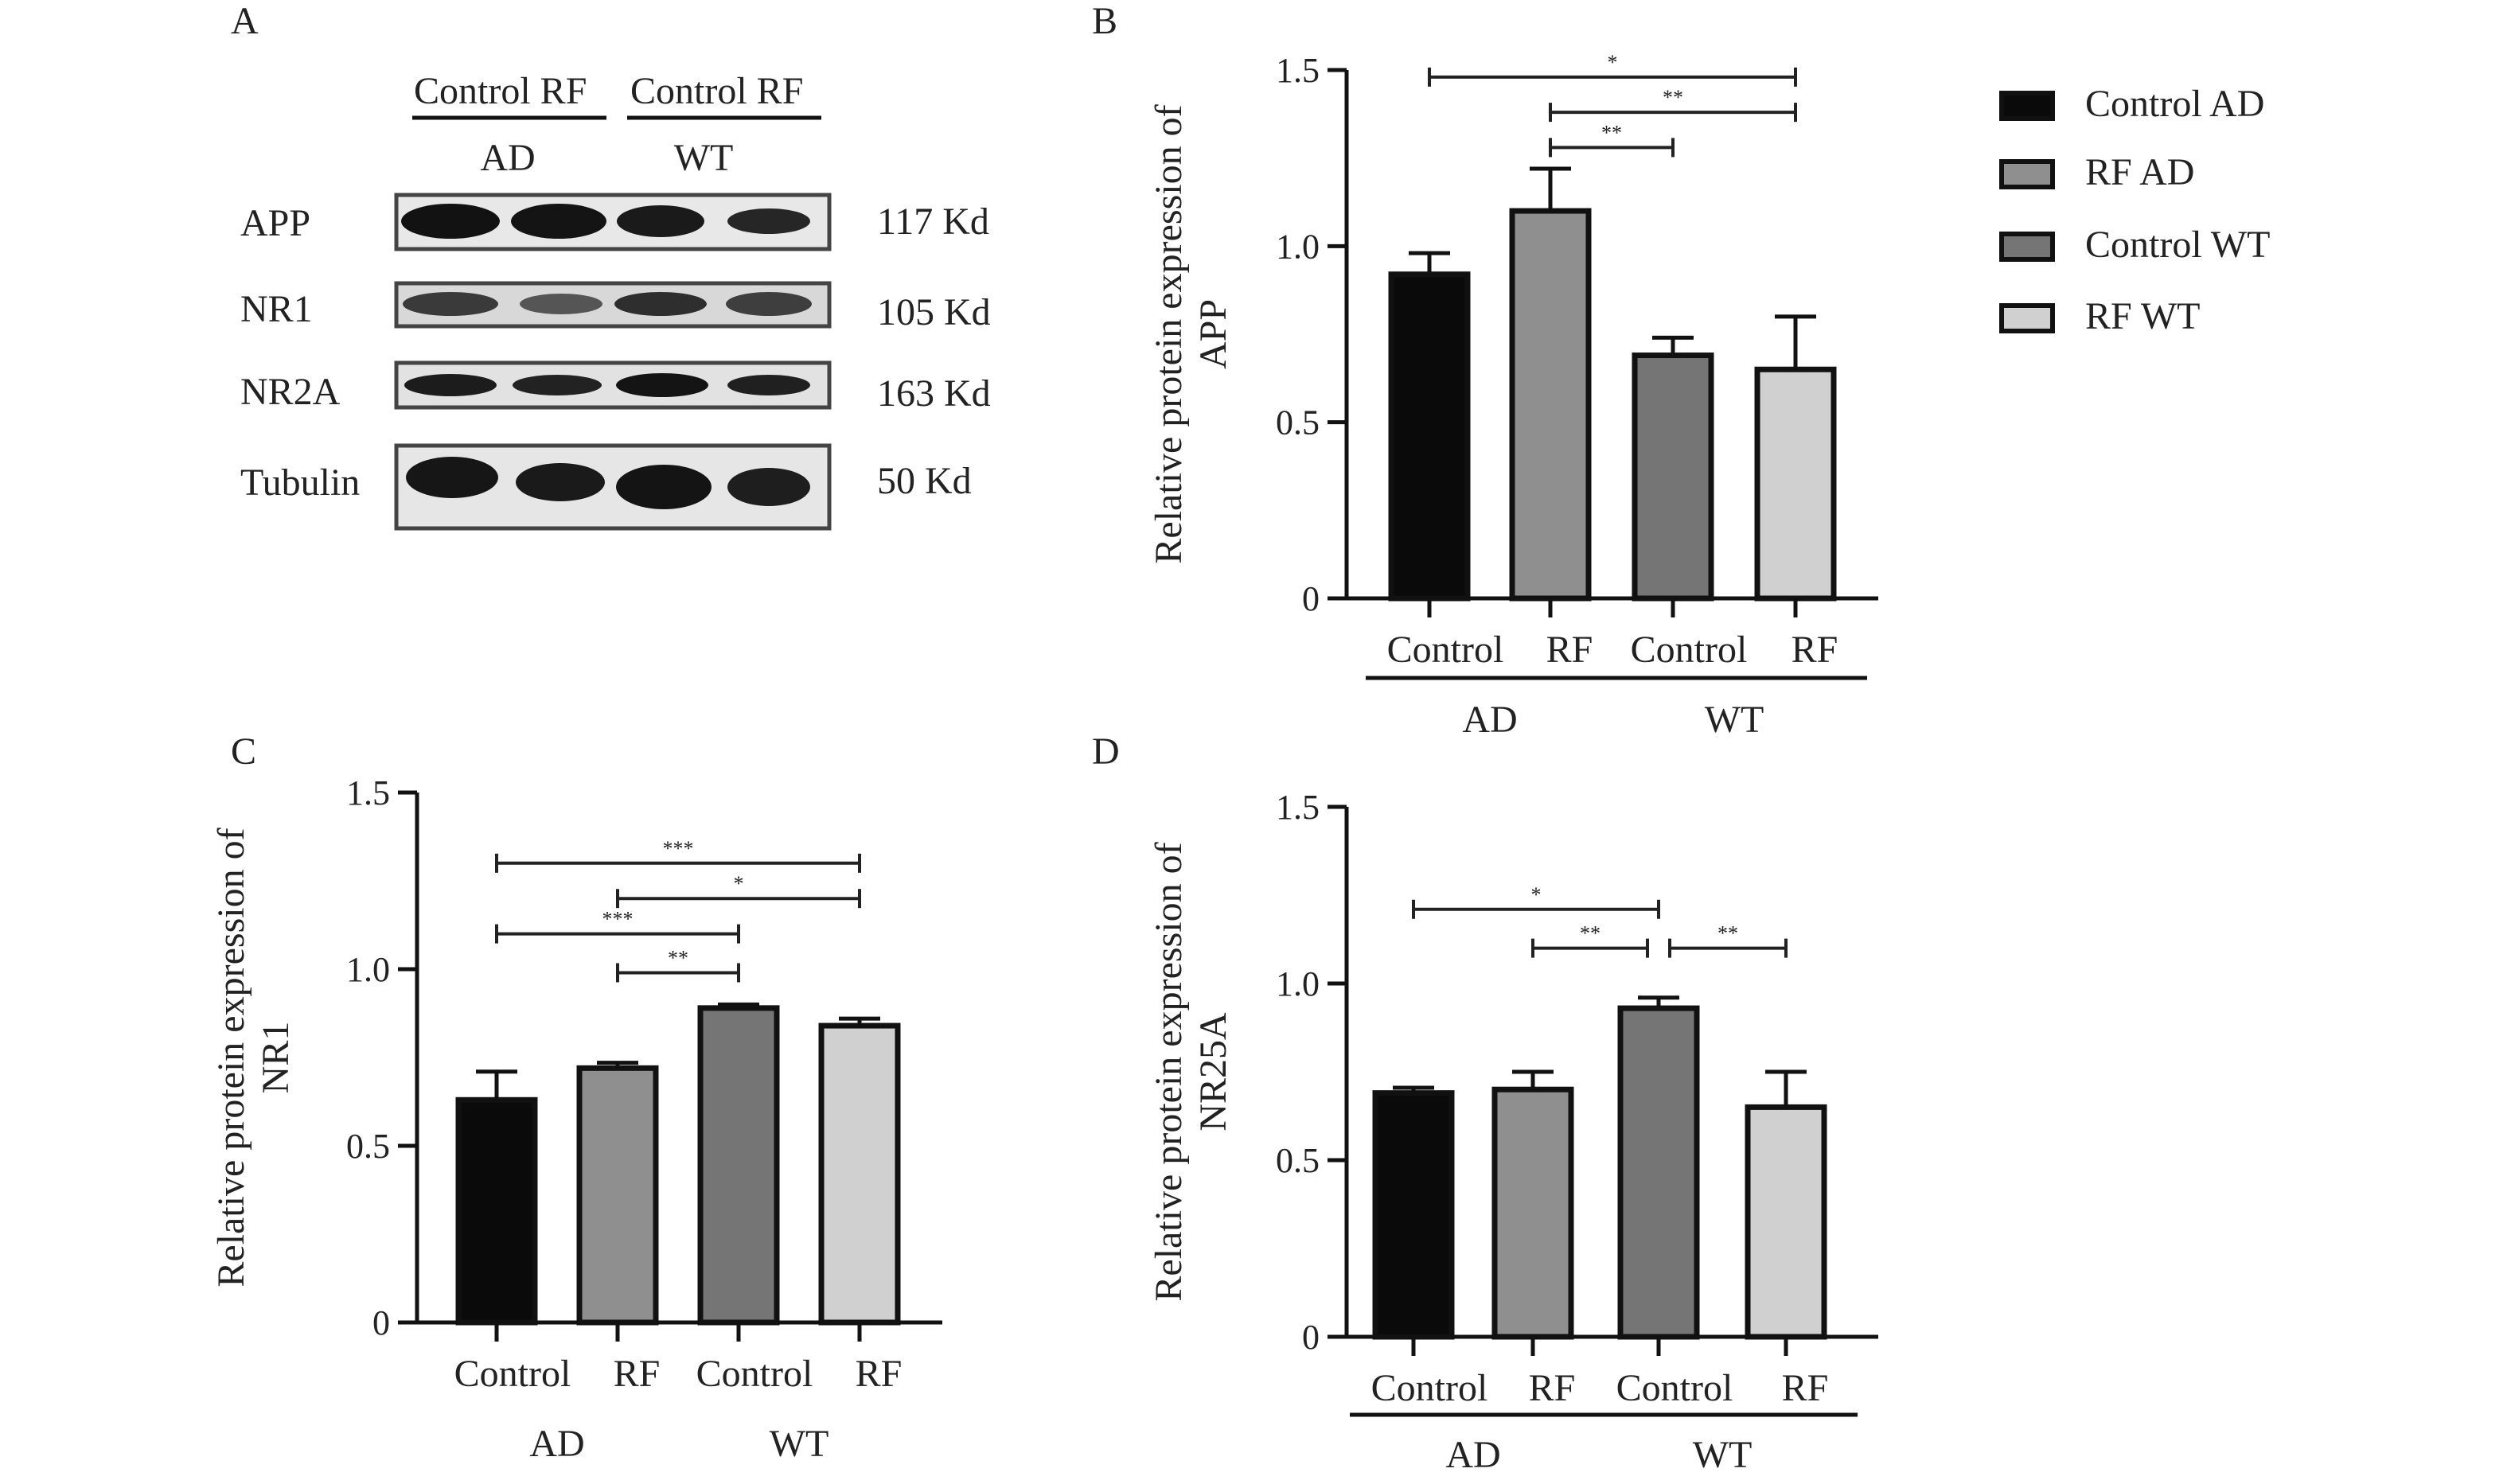 The image size is (2507, 1484). What do you see at coordinates (244, 751) in the screenshot?
I see `panel-label-c: C` at bounding box center [244, 751].